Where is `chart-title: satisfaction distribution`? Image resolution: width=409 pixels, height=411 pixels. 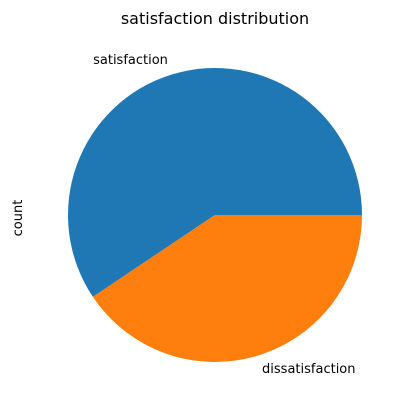
chart-title: satisfaction distribution is located at coordinates (215, 18).